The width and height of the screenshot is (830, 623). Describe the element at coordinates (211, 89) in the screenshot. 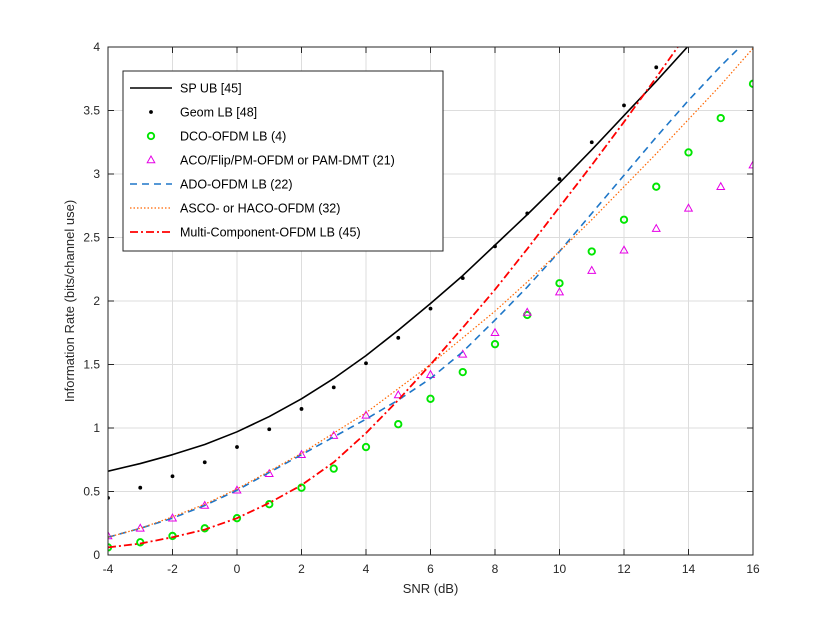

I see `legend-label-sp-ub-45: SP UB [45]` at that location.